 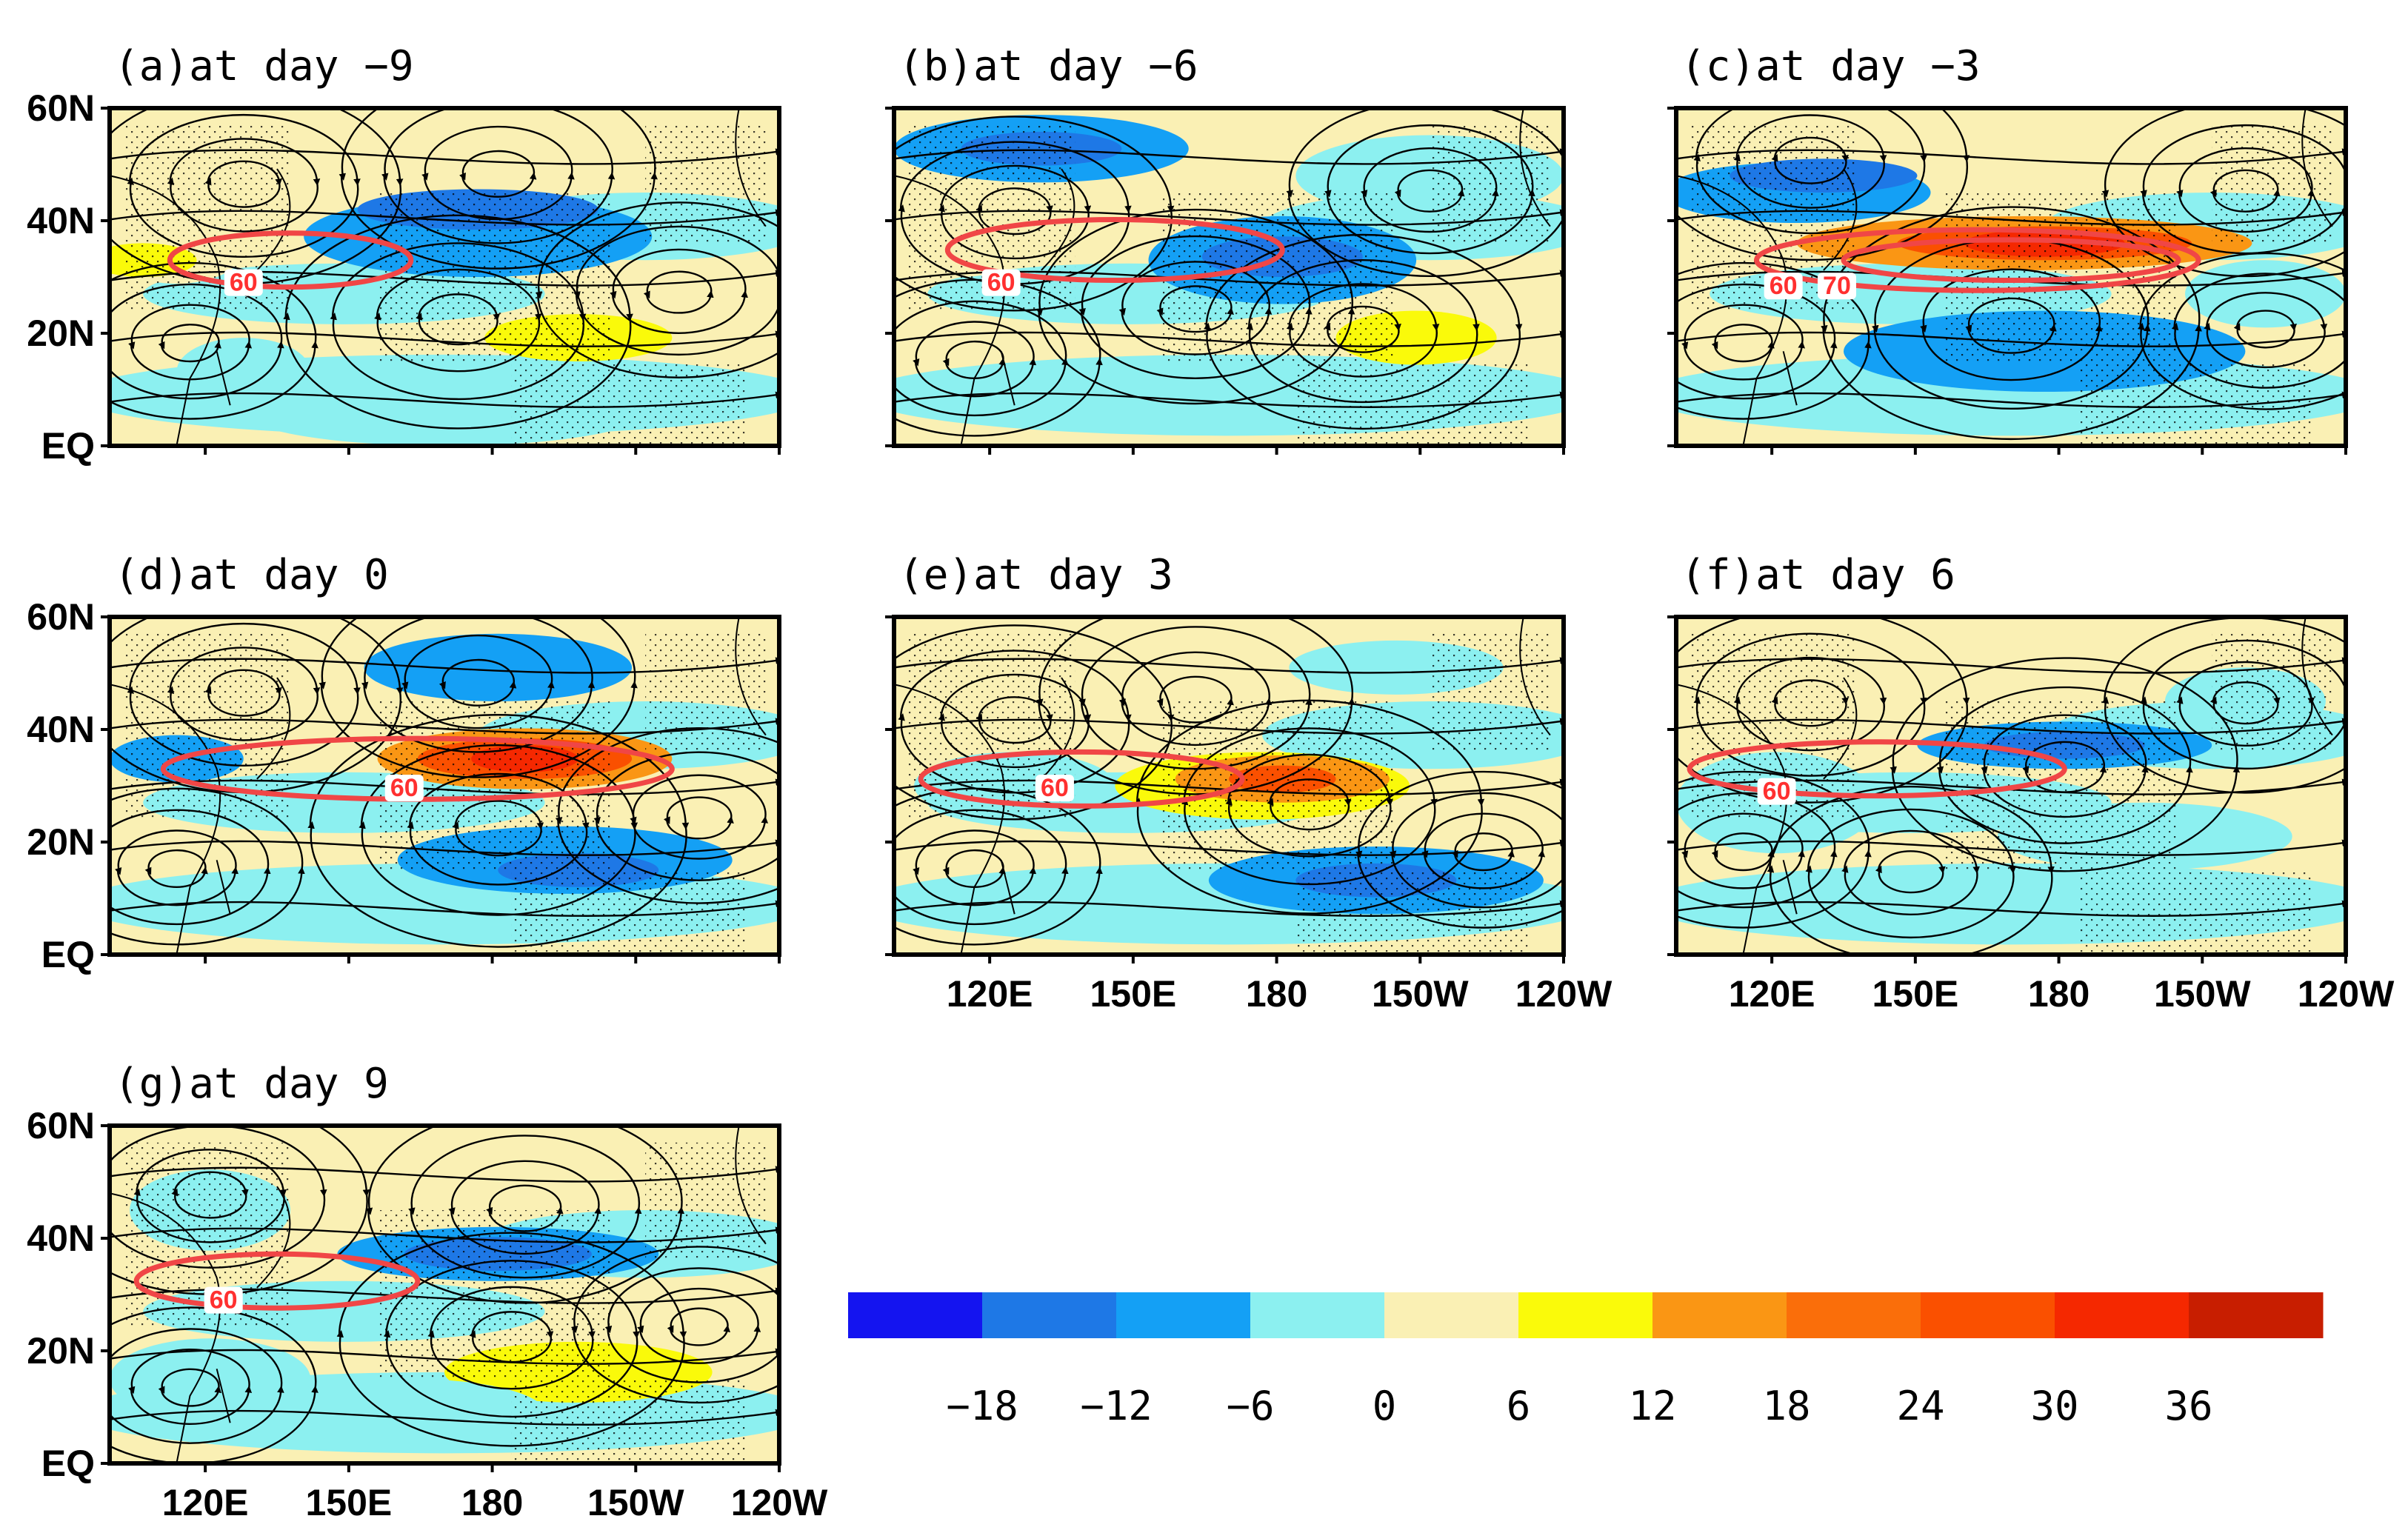 I want to click on panel-c: (c)at day −3 60 70, so click(x=2007, y=248).